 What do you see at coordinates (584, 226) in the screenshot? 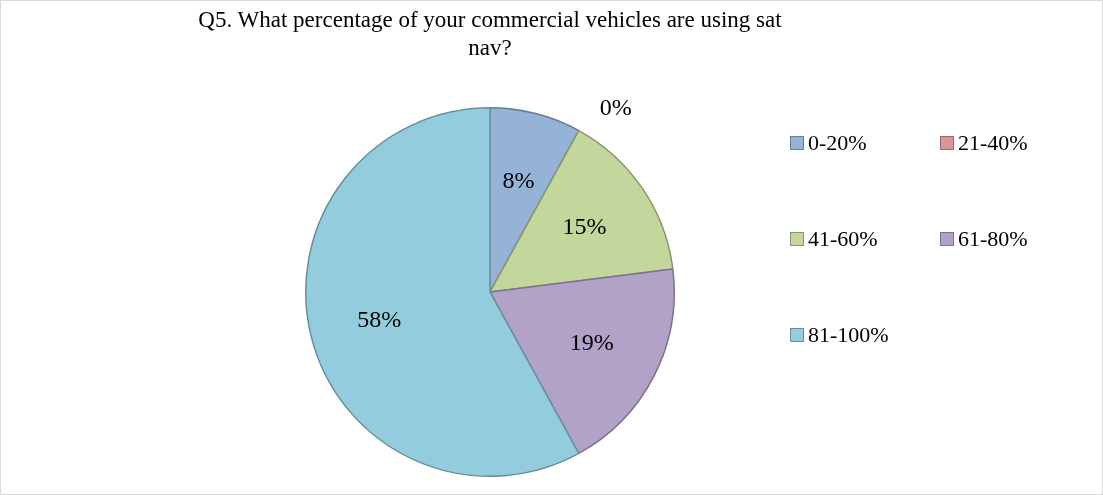
I see `data-label: 15%` at bounding box center [584, 226].